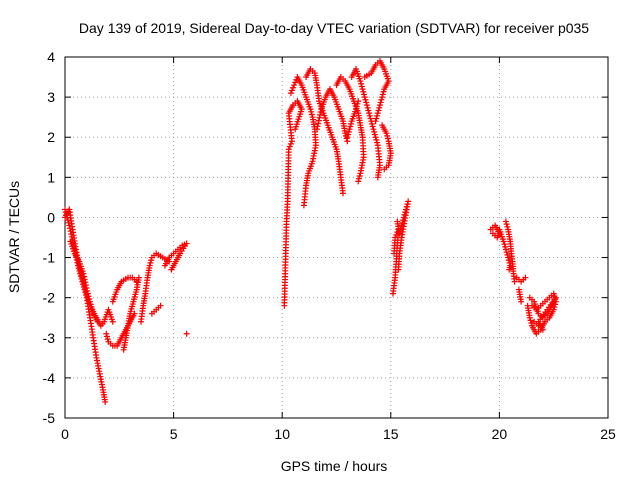 The width and height of the screenshot is (640, 480). Describe the element at coordinates (500, 434) in the screenshot. I see `x-tick-label: 20` at that location.